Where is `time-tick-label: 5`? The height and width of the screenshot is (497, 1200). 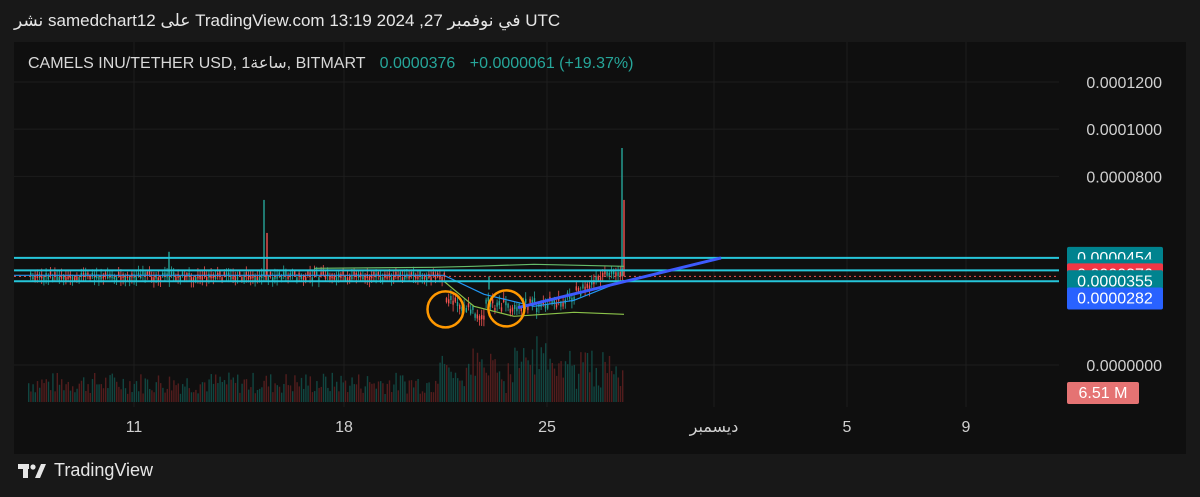 time-tick-label: 5 is located at coordinates (847, 427).